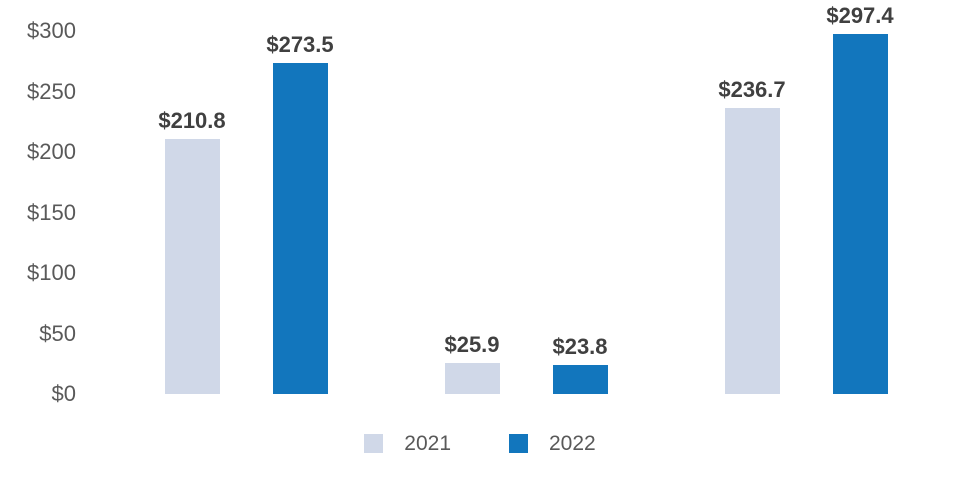  Describe the element at coordinates (472, 344) in the screenshot. I see `bar-value-label: $25.9` at that location.